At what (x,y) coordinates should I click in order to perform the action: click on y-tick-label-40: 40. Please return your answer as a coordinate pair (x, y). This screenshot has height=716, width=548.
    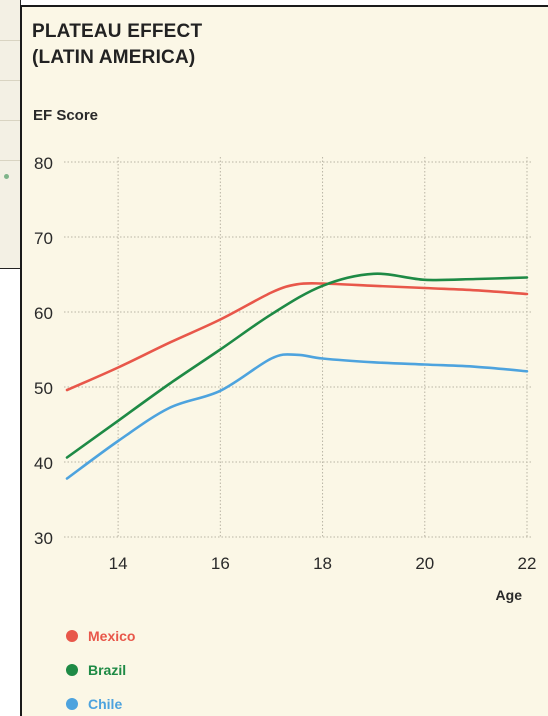
    Looking at the image, I should click on (43, 463).